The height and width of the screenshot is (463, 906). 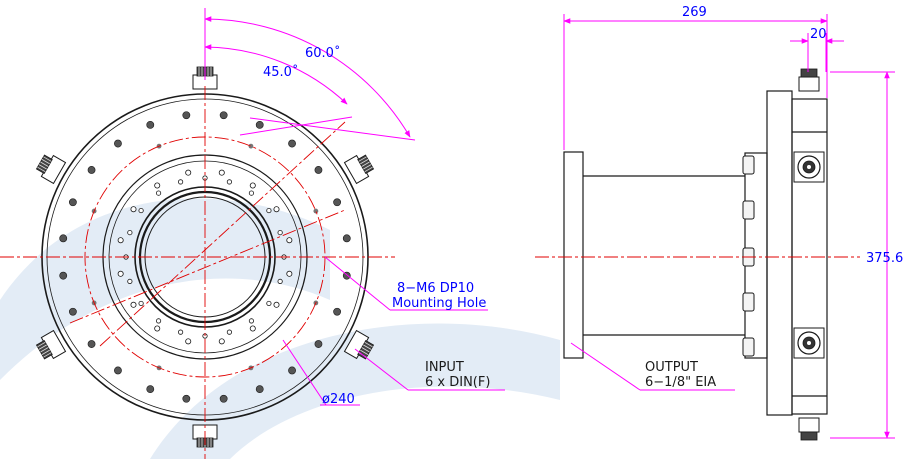 What do you see at coordinates (694, 12) in the screenshot?
I see `length-269-label: 269` at bounding box center [694, 12].